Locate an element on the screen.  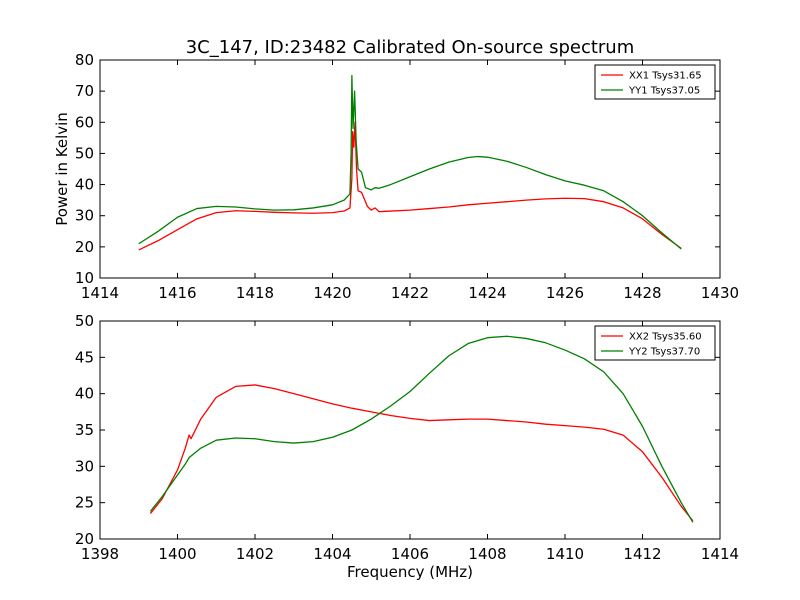
top-x-tick-label: 1430 is located at coordinates (720, 293).